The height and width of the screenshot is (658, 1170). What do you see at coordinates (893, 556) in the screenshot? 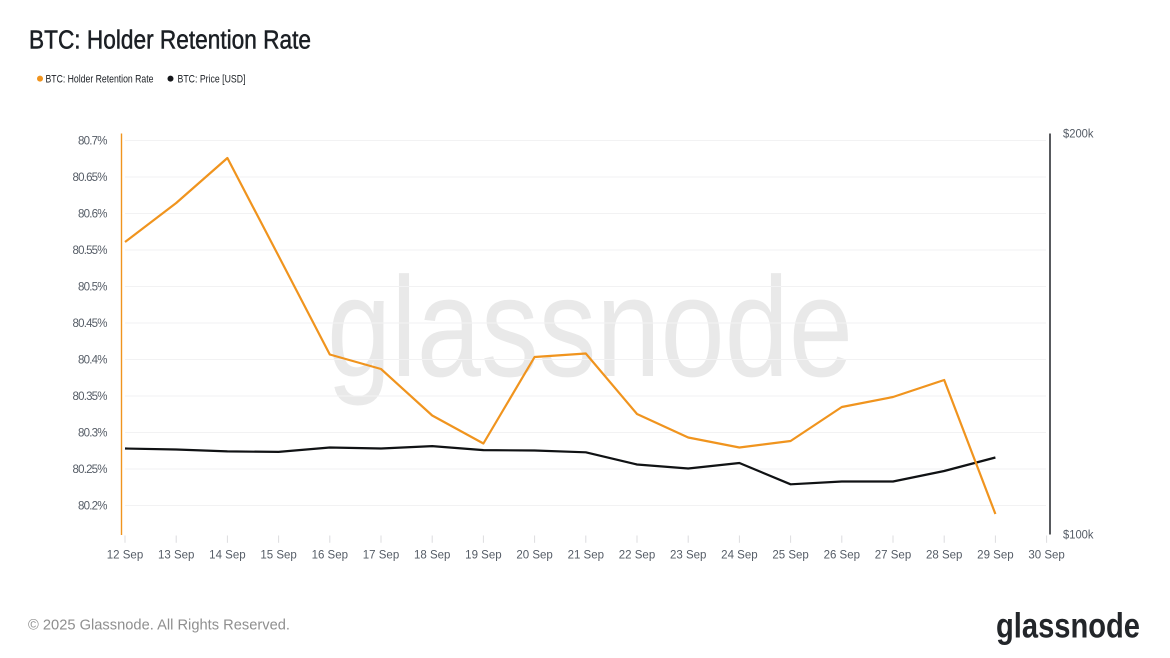
I see `svg-text: 27 Sep` at bounding box center [893, 556].